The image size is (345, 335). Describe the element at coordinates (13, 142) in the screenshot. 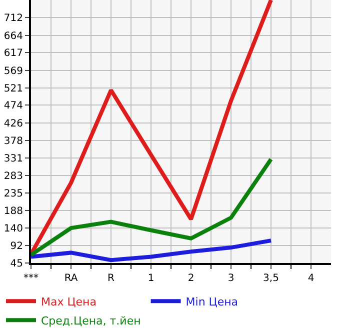

I see `y-tick-label: 378` at that location.